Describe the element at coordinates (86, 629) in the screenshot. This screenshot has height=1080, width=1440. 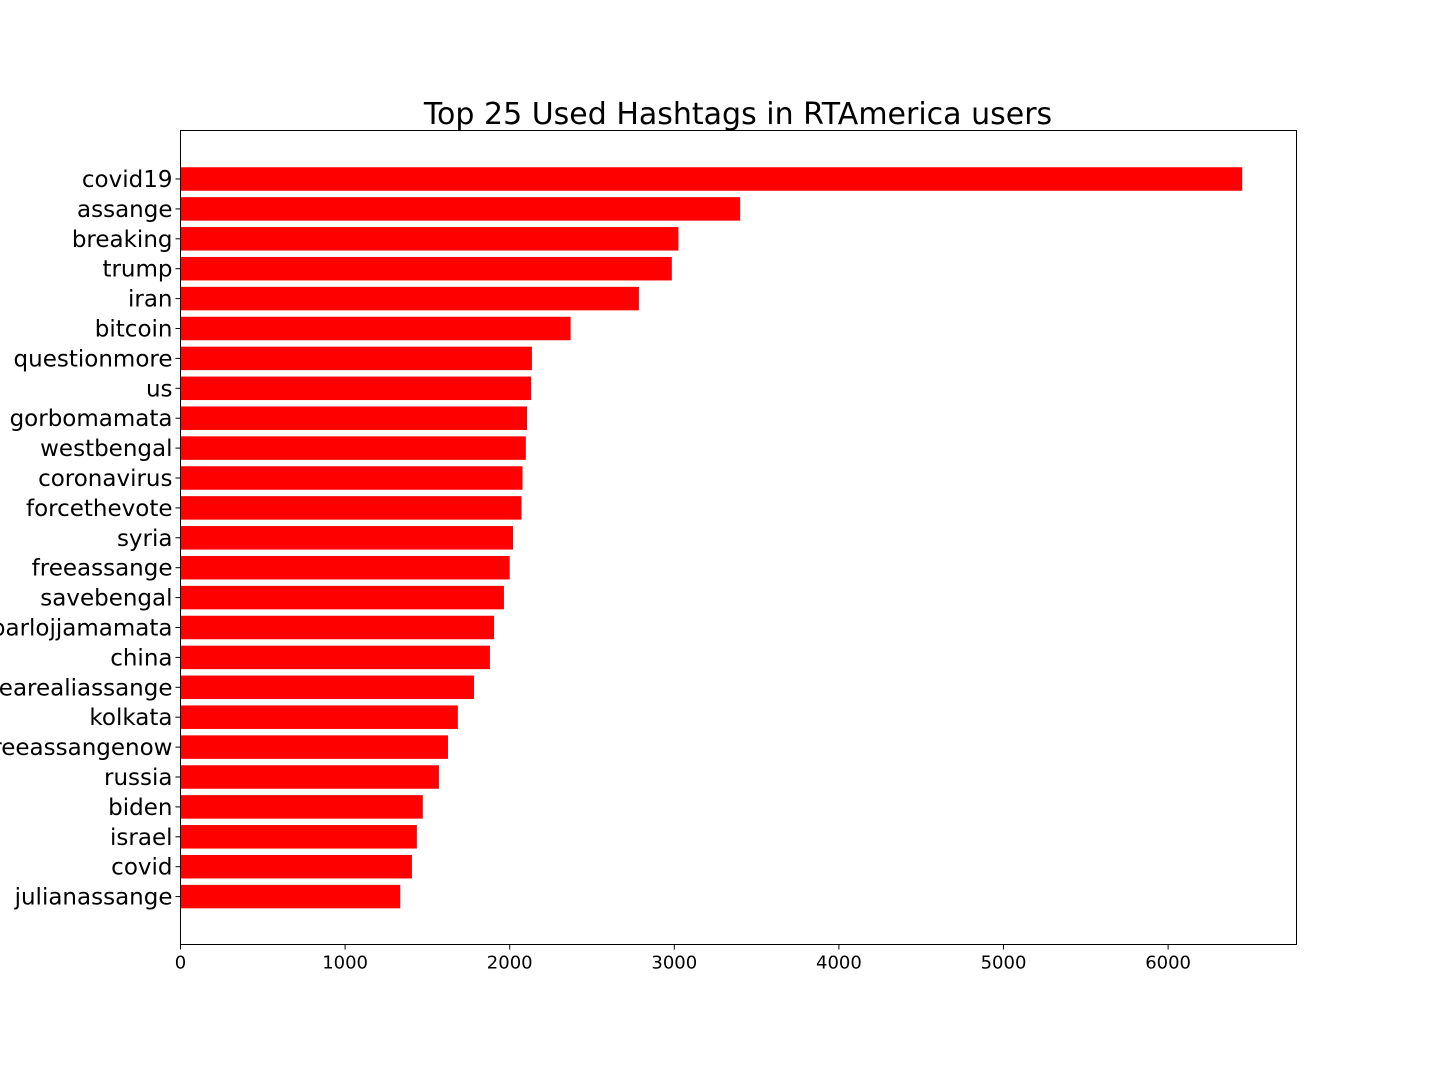
I see `category-label-barlojjamamata: barlojjamamata` at that location.